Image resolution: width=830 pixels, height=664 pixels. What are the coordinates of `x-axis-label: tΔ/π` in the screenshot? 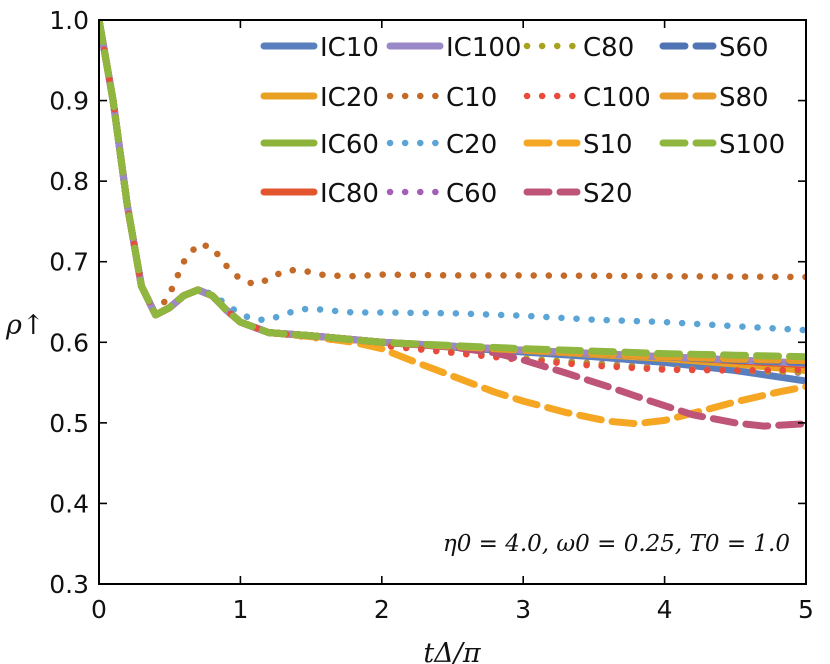 It's located at (452, 651).